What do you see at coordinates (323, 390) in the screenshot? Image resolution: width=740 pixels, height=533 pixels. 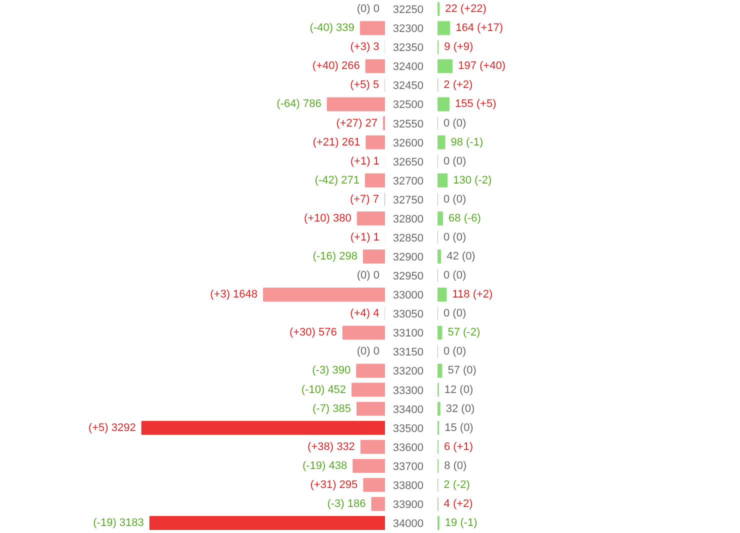 I see `data-label: (-10) 452` at bounding box center [323, 390].